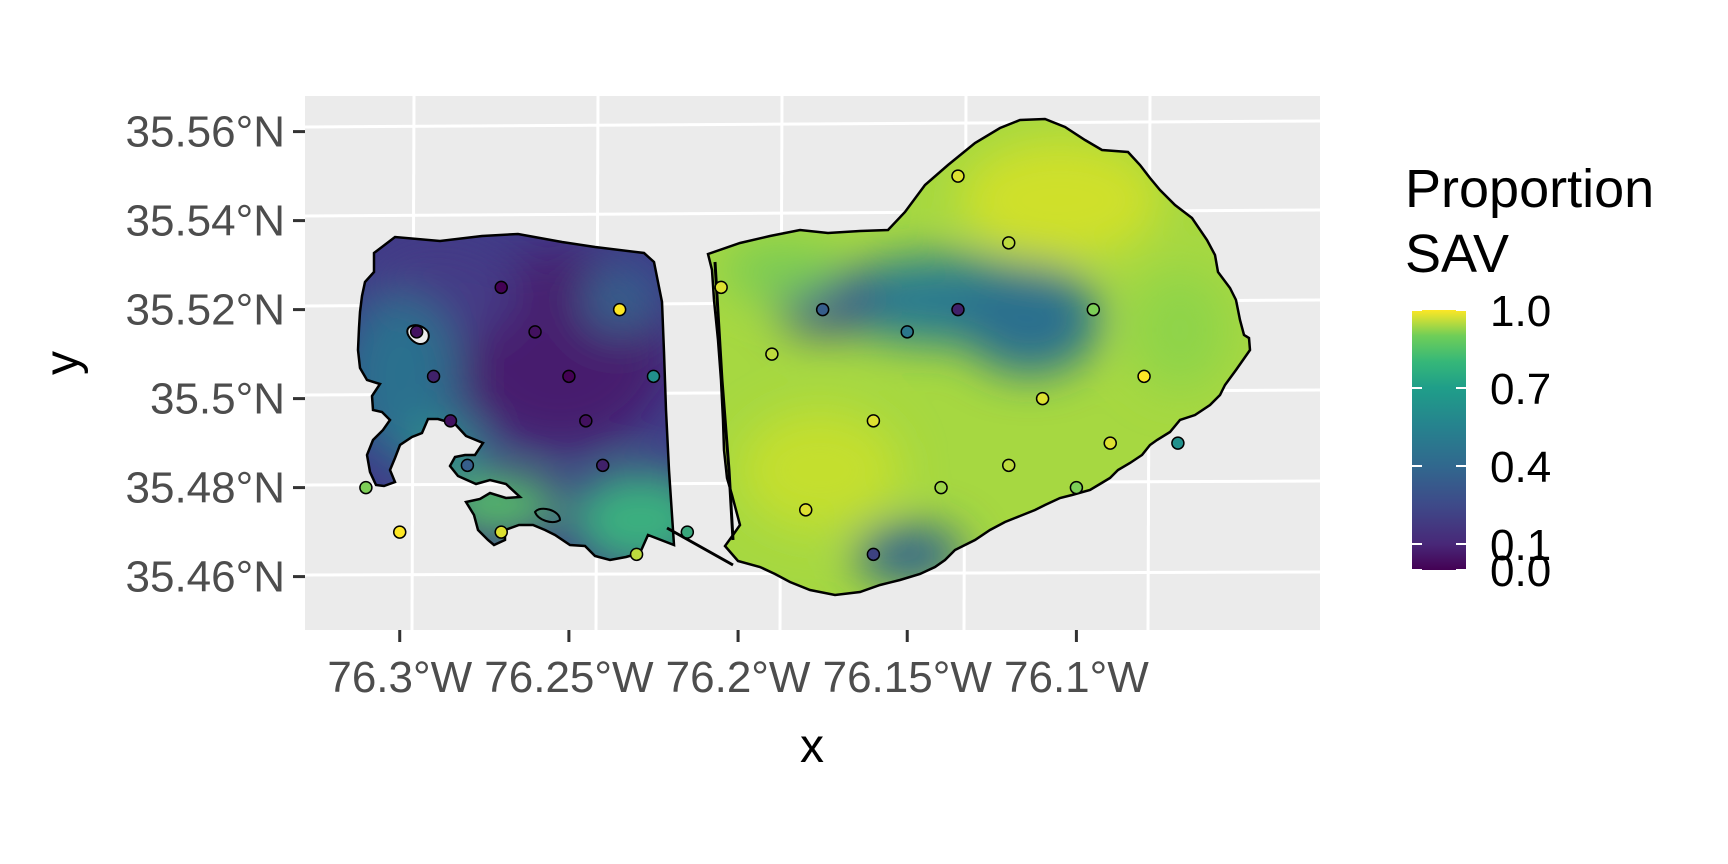 The height and width of the screenshot is (864, 1728). I want to click on legend: Proportion SAV 1.0 0.7 0.4 0.10.0, so click(1529, 377).